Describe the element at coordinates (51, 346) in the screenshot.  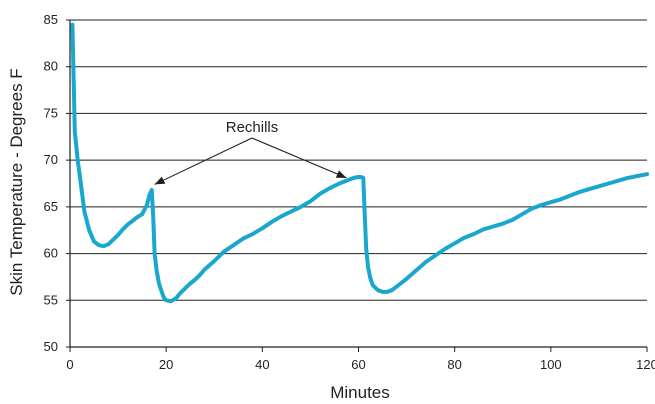
I see `y-tick-label: 50` at that location.